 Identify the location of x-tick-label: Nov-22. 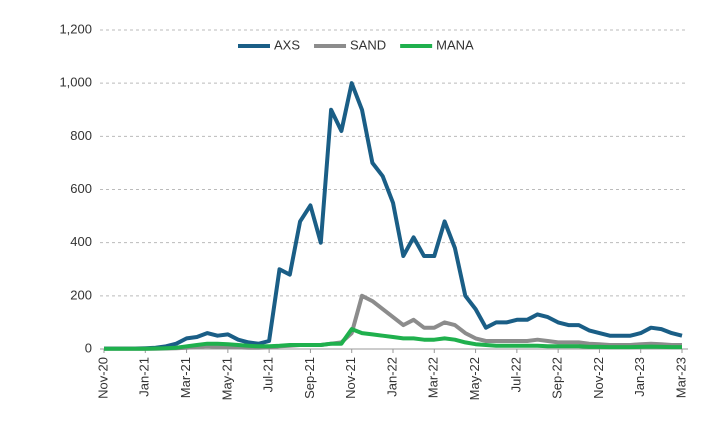
(598, 378).